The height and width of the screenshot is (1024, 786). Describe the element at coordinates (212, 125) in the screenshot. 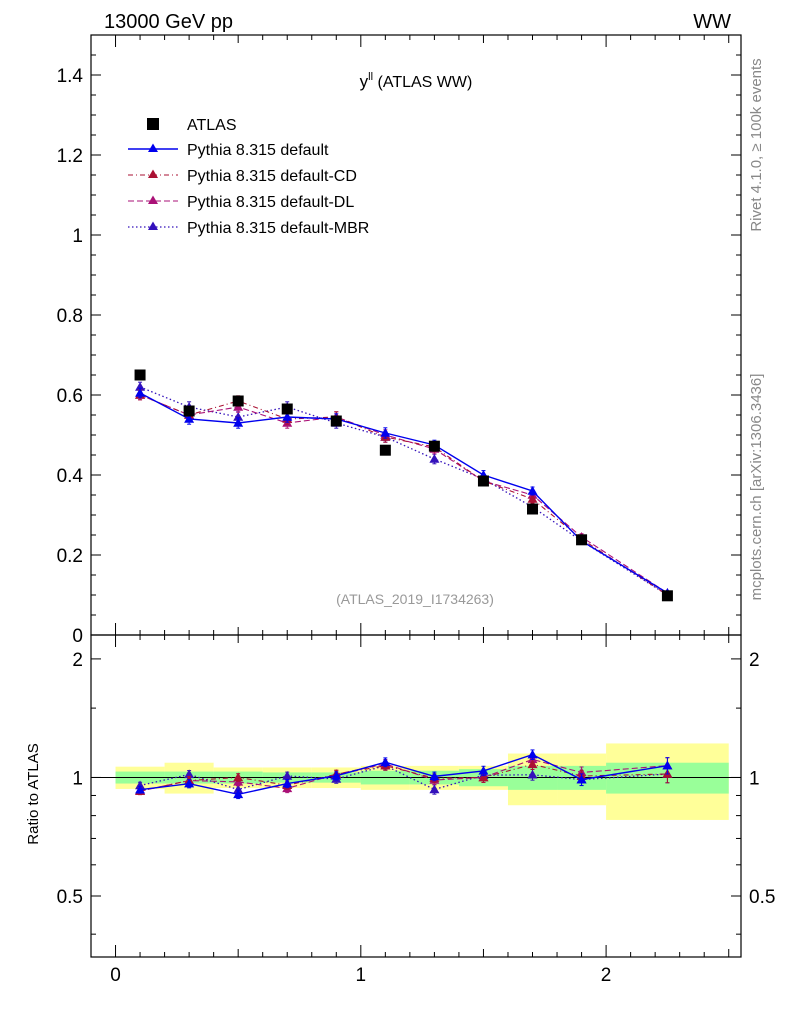

I see `legend-label-atlas: ATLAS` at that location.